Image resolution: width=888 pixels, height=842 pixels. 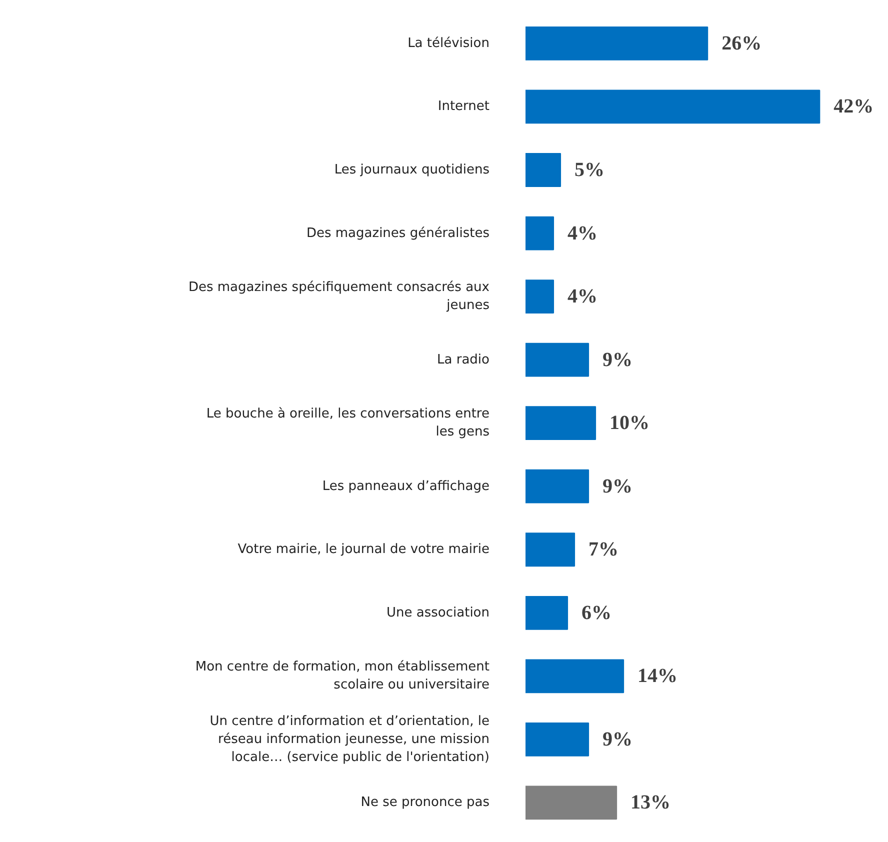 What do you see at coordinates (398, 233) in the screenshot?
I see `y-tick-label: Des magazines généralistes` at bounding box center [398, 233].